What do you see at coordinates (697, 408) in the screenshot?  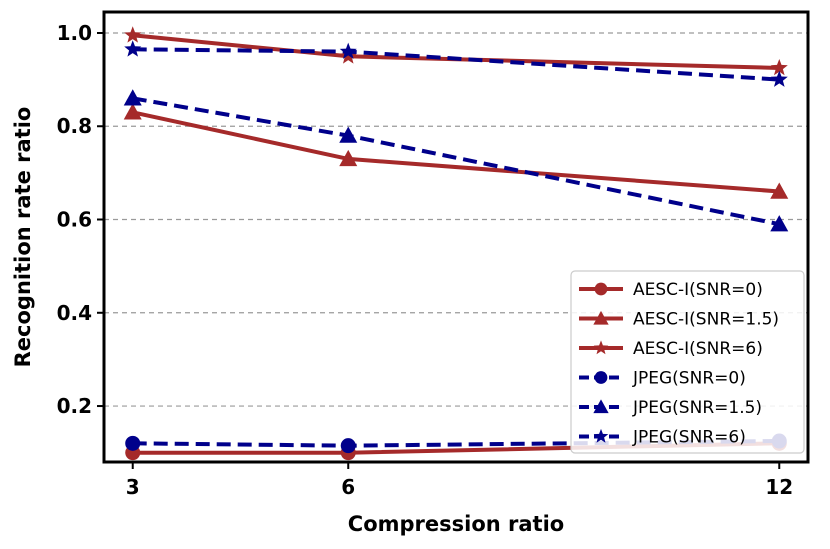 I see `legend-label: JPEG(SNR=1.5)` at bounding box center [697, 408].